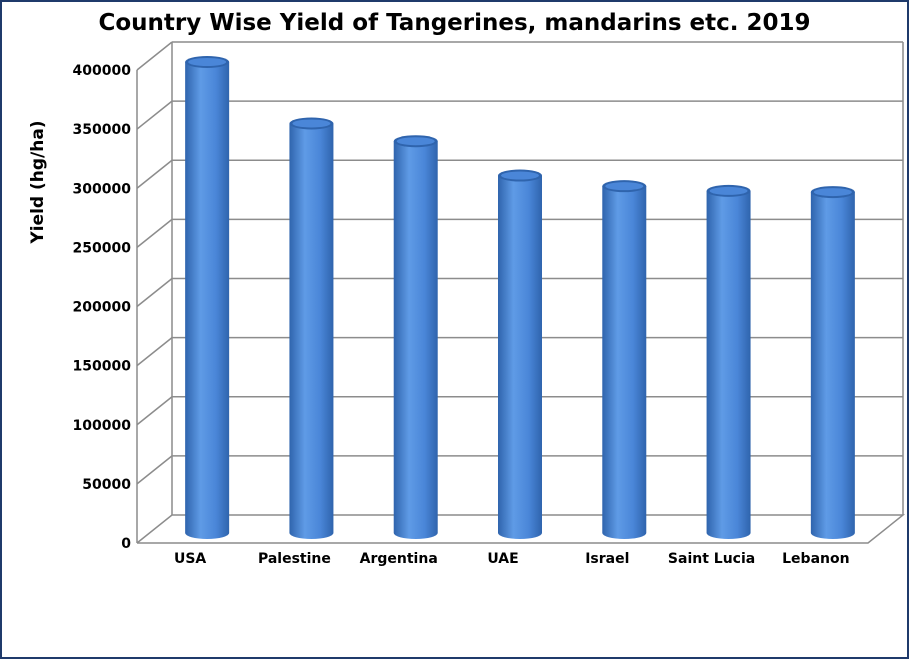 Image resolution: width=909 pixels, height=659 pixels. I want to click on y-tick-label: 400000, so click(102, 71).